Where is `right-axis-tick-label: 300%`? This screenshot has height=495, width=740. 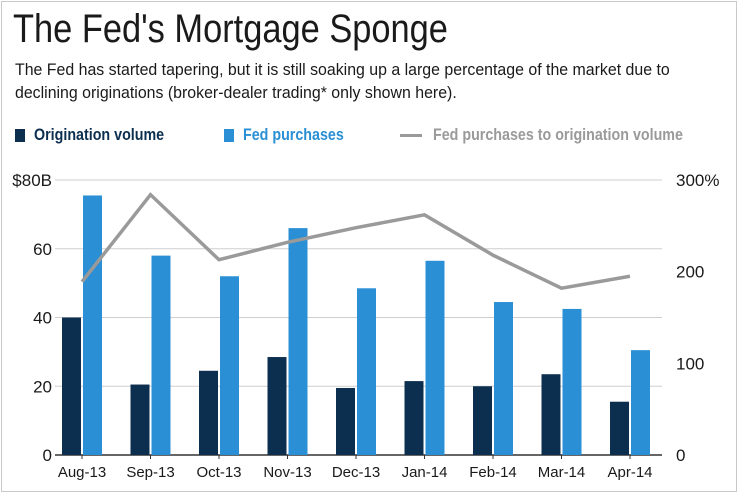 right-axis-tick-label: 300% is located at coordinates (697, 180).